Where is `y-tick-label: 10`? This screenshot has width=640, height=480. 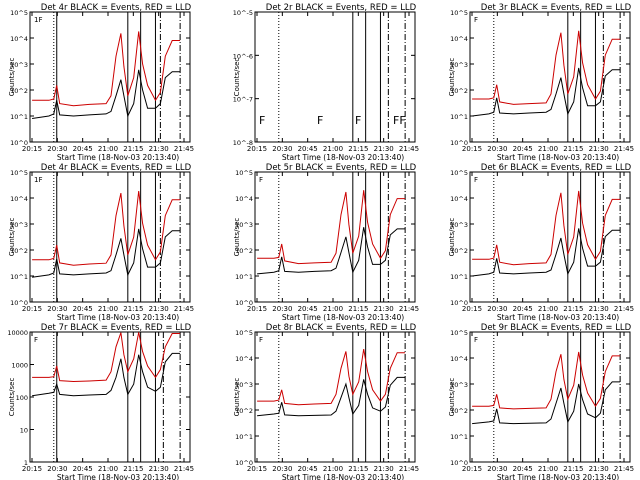
y-tick-label: 10 is located at coordinates (24, 431).